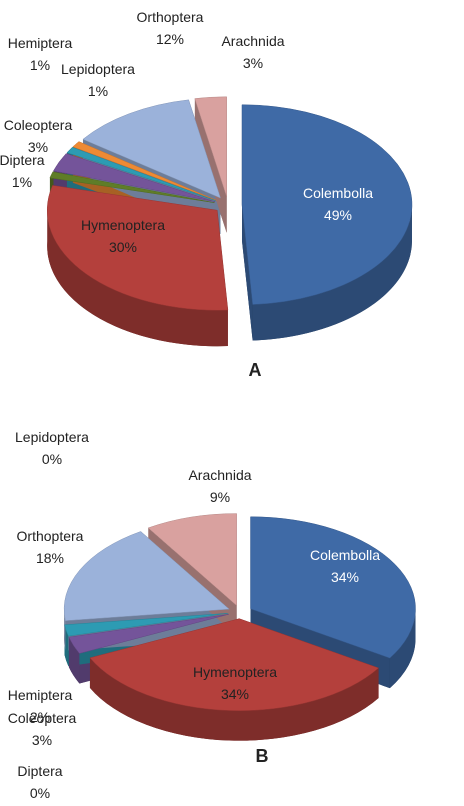  I want to click on chart-title: A, so click(255, 370).